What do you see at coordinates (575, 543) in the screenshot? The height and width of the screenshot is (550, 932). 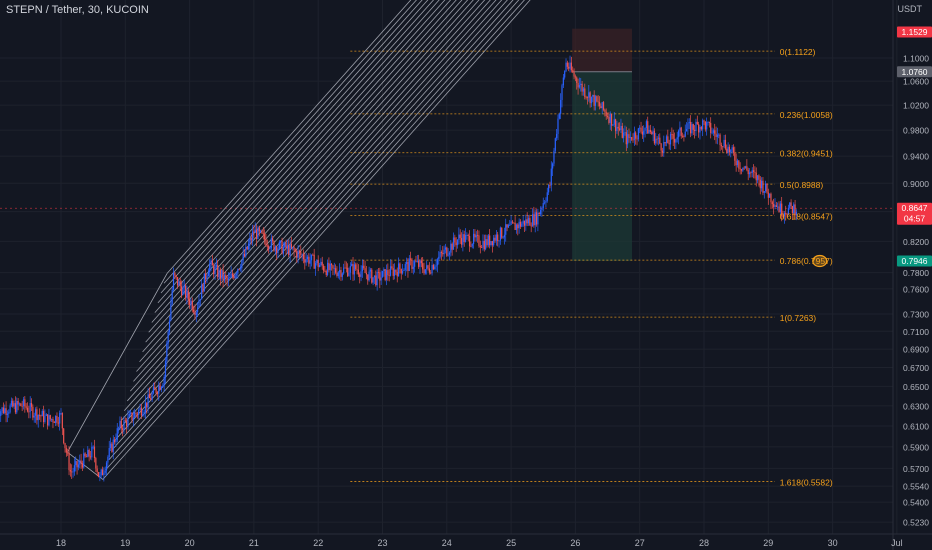 I see `x-tick-label: 26` at bounding box center [575, 543].